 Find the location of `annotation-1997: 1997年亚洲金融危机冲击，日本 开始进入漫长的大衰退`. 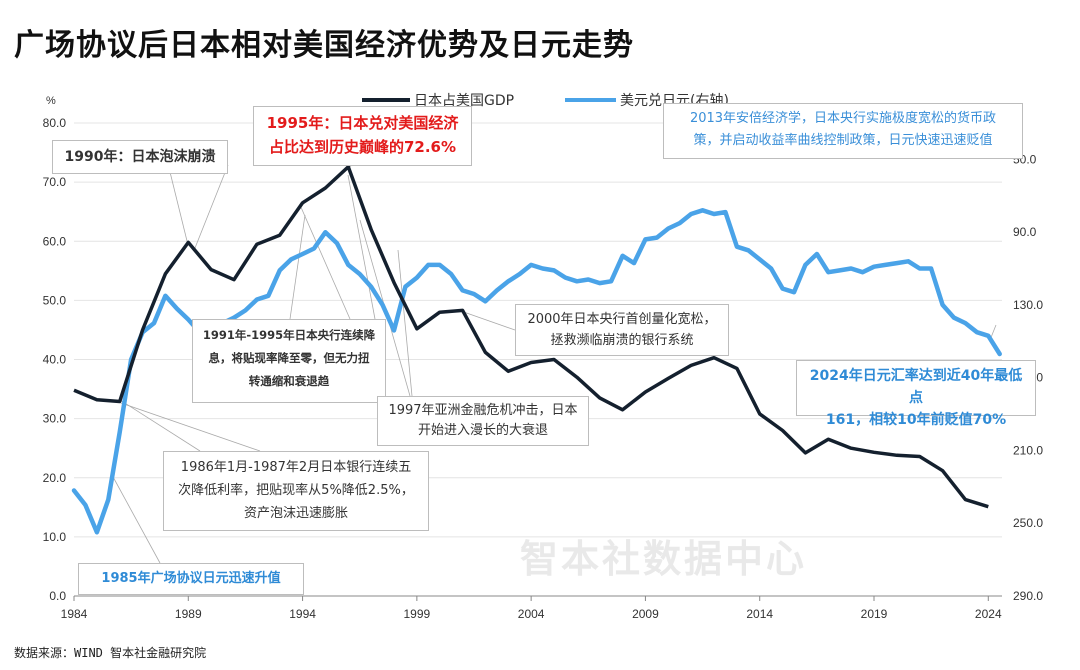

annotation-1997: 1997年亚洲金融危机冲击，日本 开始进入漫长的大衰退 is located at coordinates (483, 421).